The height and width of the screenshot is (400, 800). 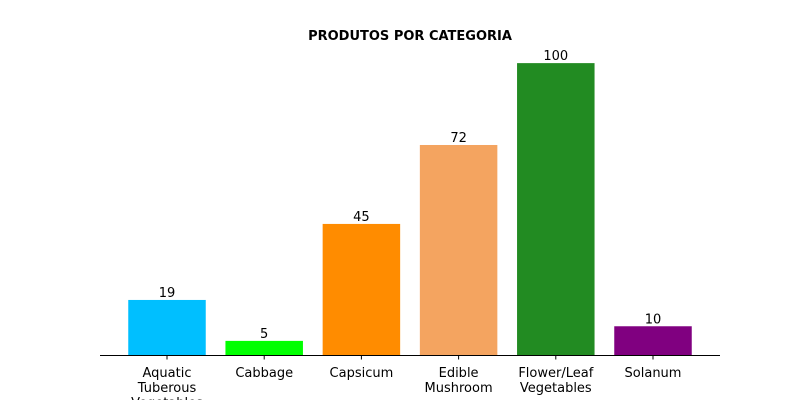 I want to click on tick-label-line: Mushroom, so click(x=459, y=388).